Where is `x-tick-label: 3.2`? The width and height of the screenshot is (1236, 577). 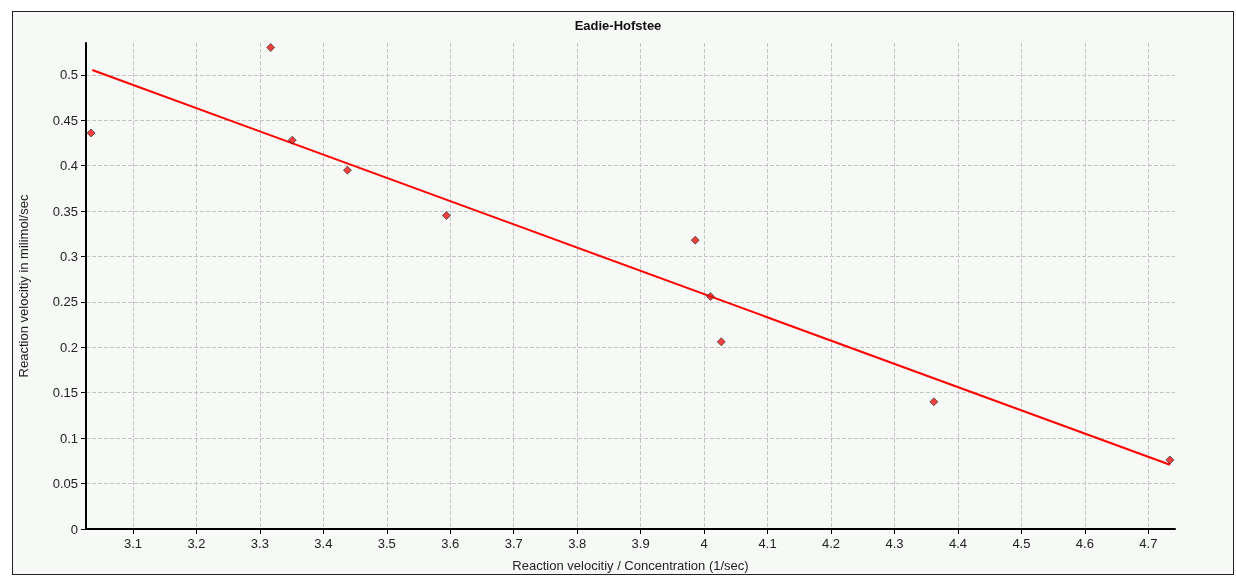 x-tick-label: 3.2 is located at coordinates (196, 543).